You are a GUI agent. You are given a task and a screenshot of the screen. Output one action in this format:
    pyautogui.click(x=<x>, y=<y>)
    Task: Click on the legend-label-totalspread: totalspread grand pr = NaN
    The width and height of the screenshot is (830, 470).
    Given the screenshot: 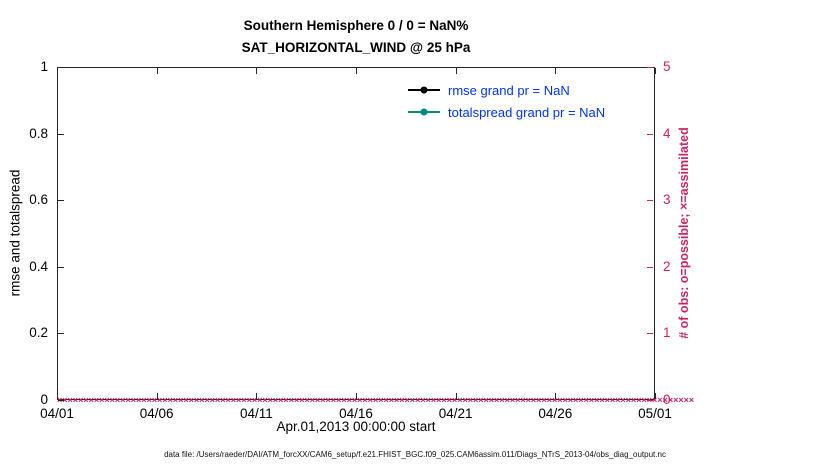 What is the action you would take?
    pyautogui.click(x=527, y=112)
    